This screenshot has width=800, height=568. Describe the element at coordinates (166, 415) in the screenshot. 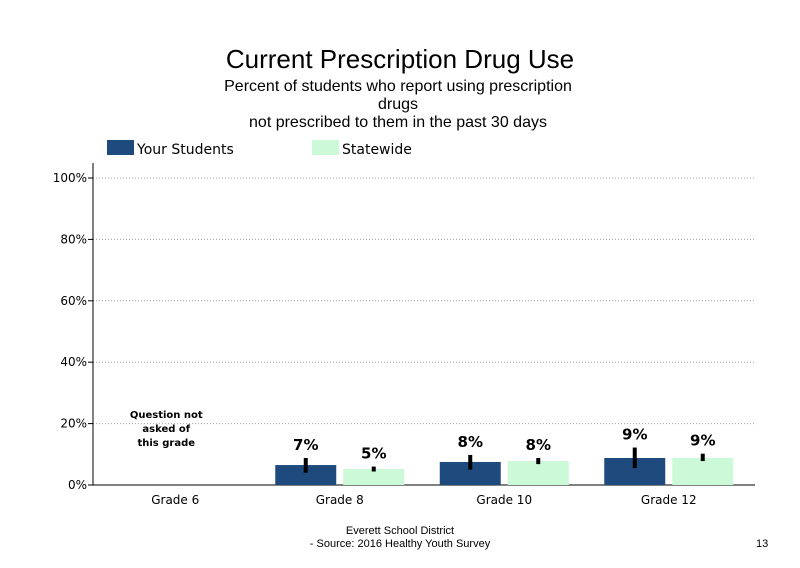

I see `annotation-text: Question not` at that location.